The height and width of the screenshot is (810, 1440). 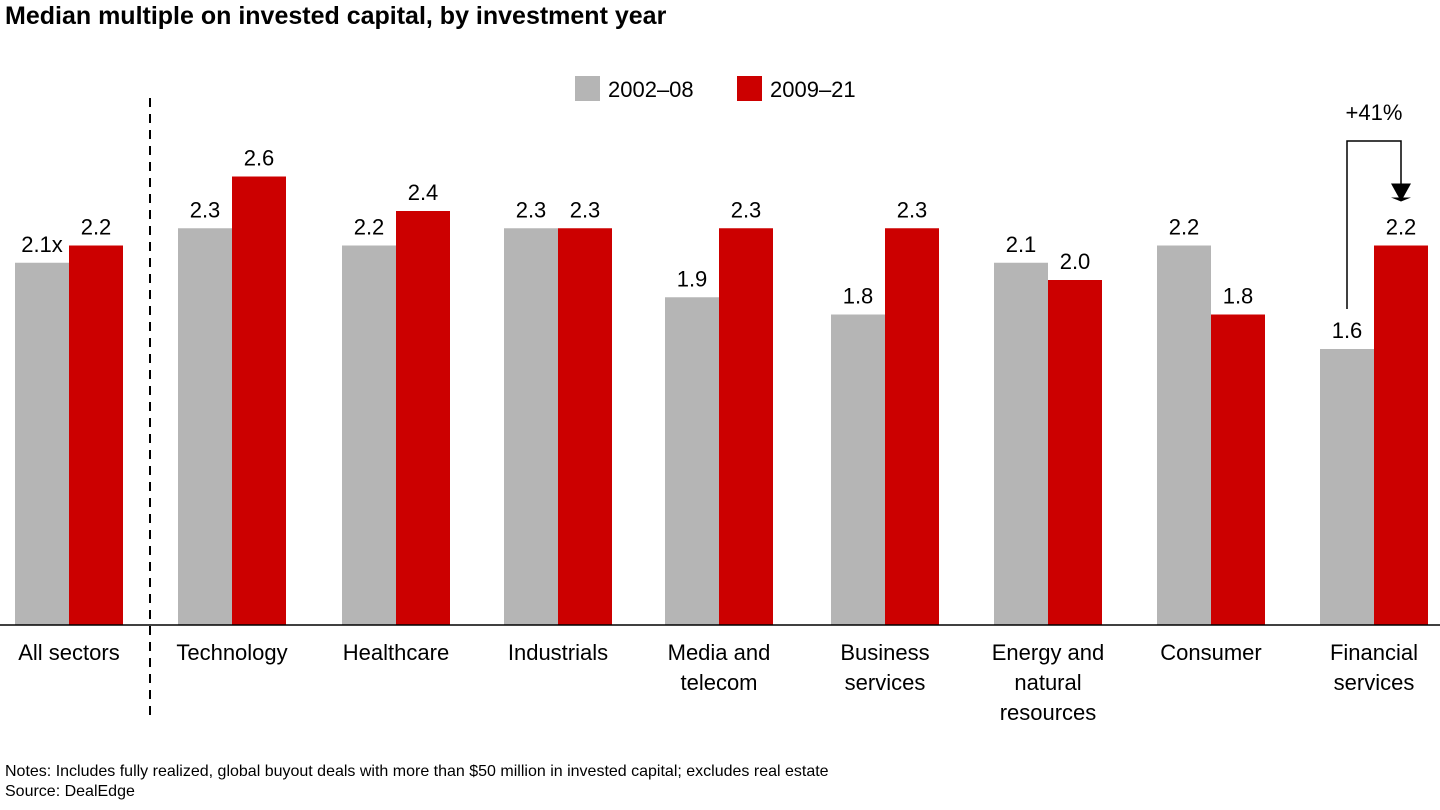 I want to click on annotation-arrowhead, so click(x=1401, y=192).